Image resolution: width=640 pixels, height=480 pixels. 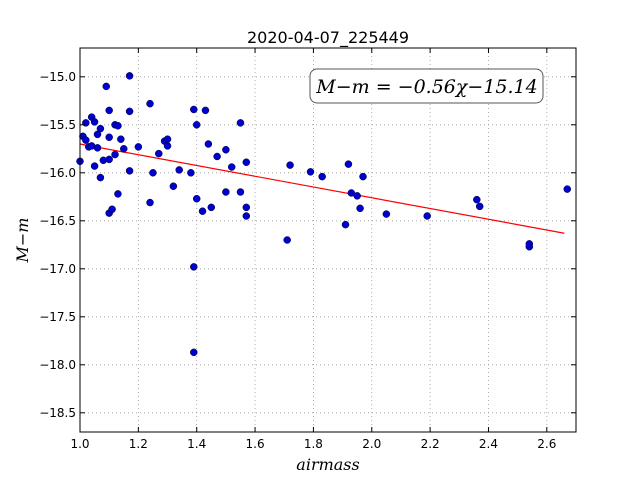 What do you see at coordinates (138, 444) in the screenshot?
I see `x-tick-label: 1.2` at bounding box center [138, 444].